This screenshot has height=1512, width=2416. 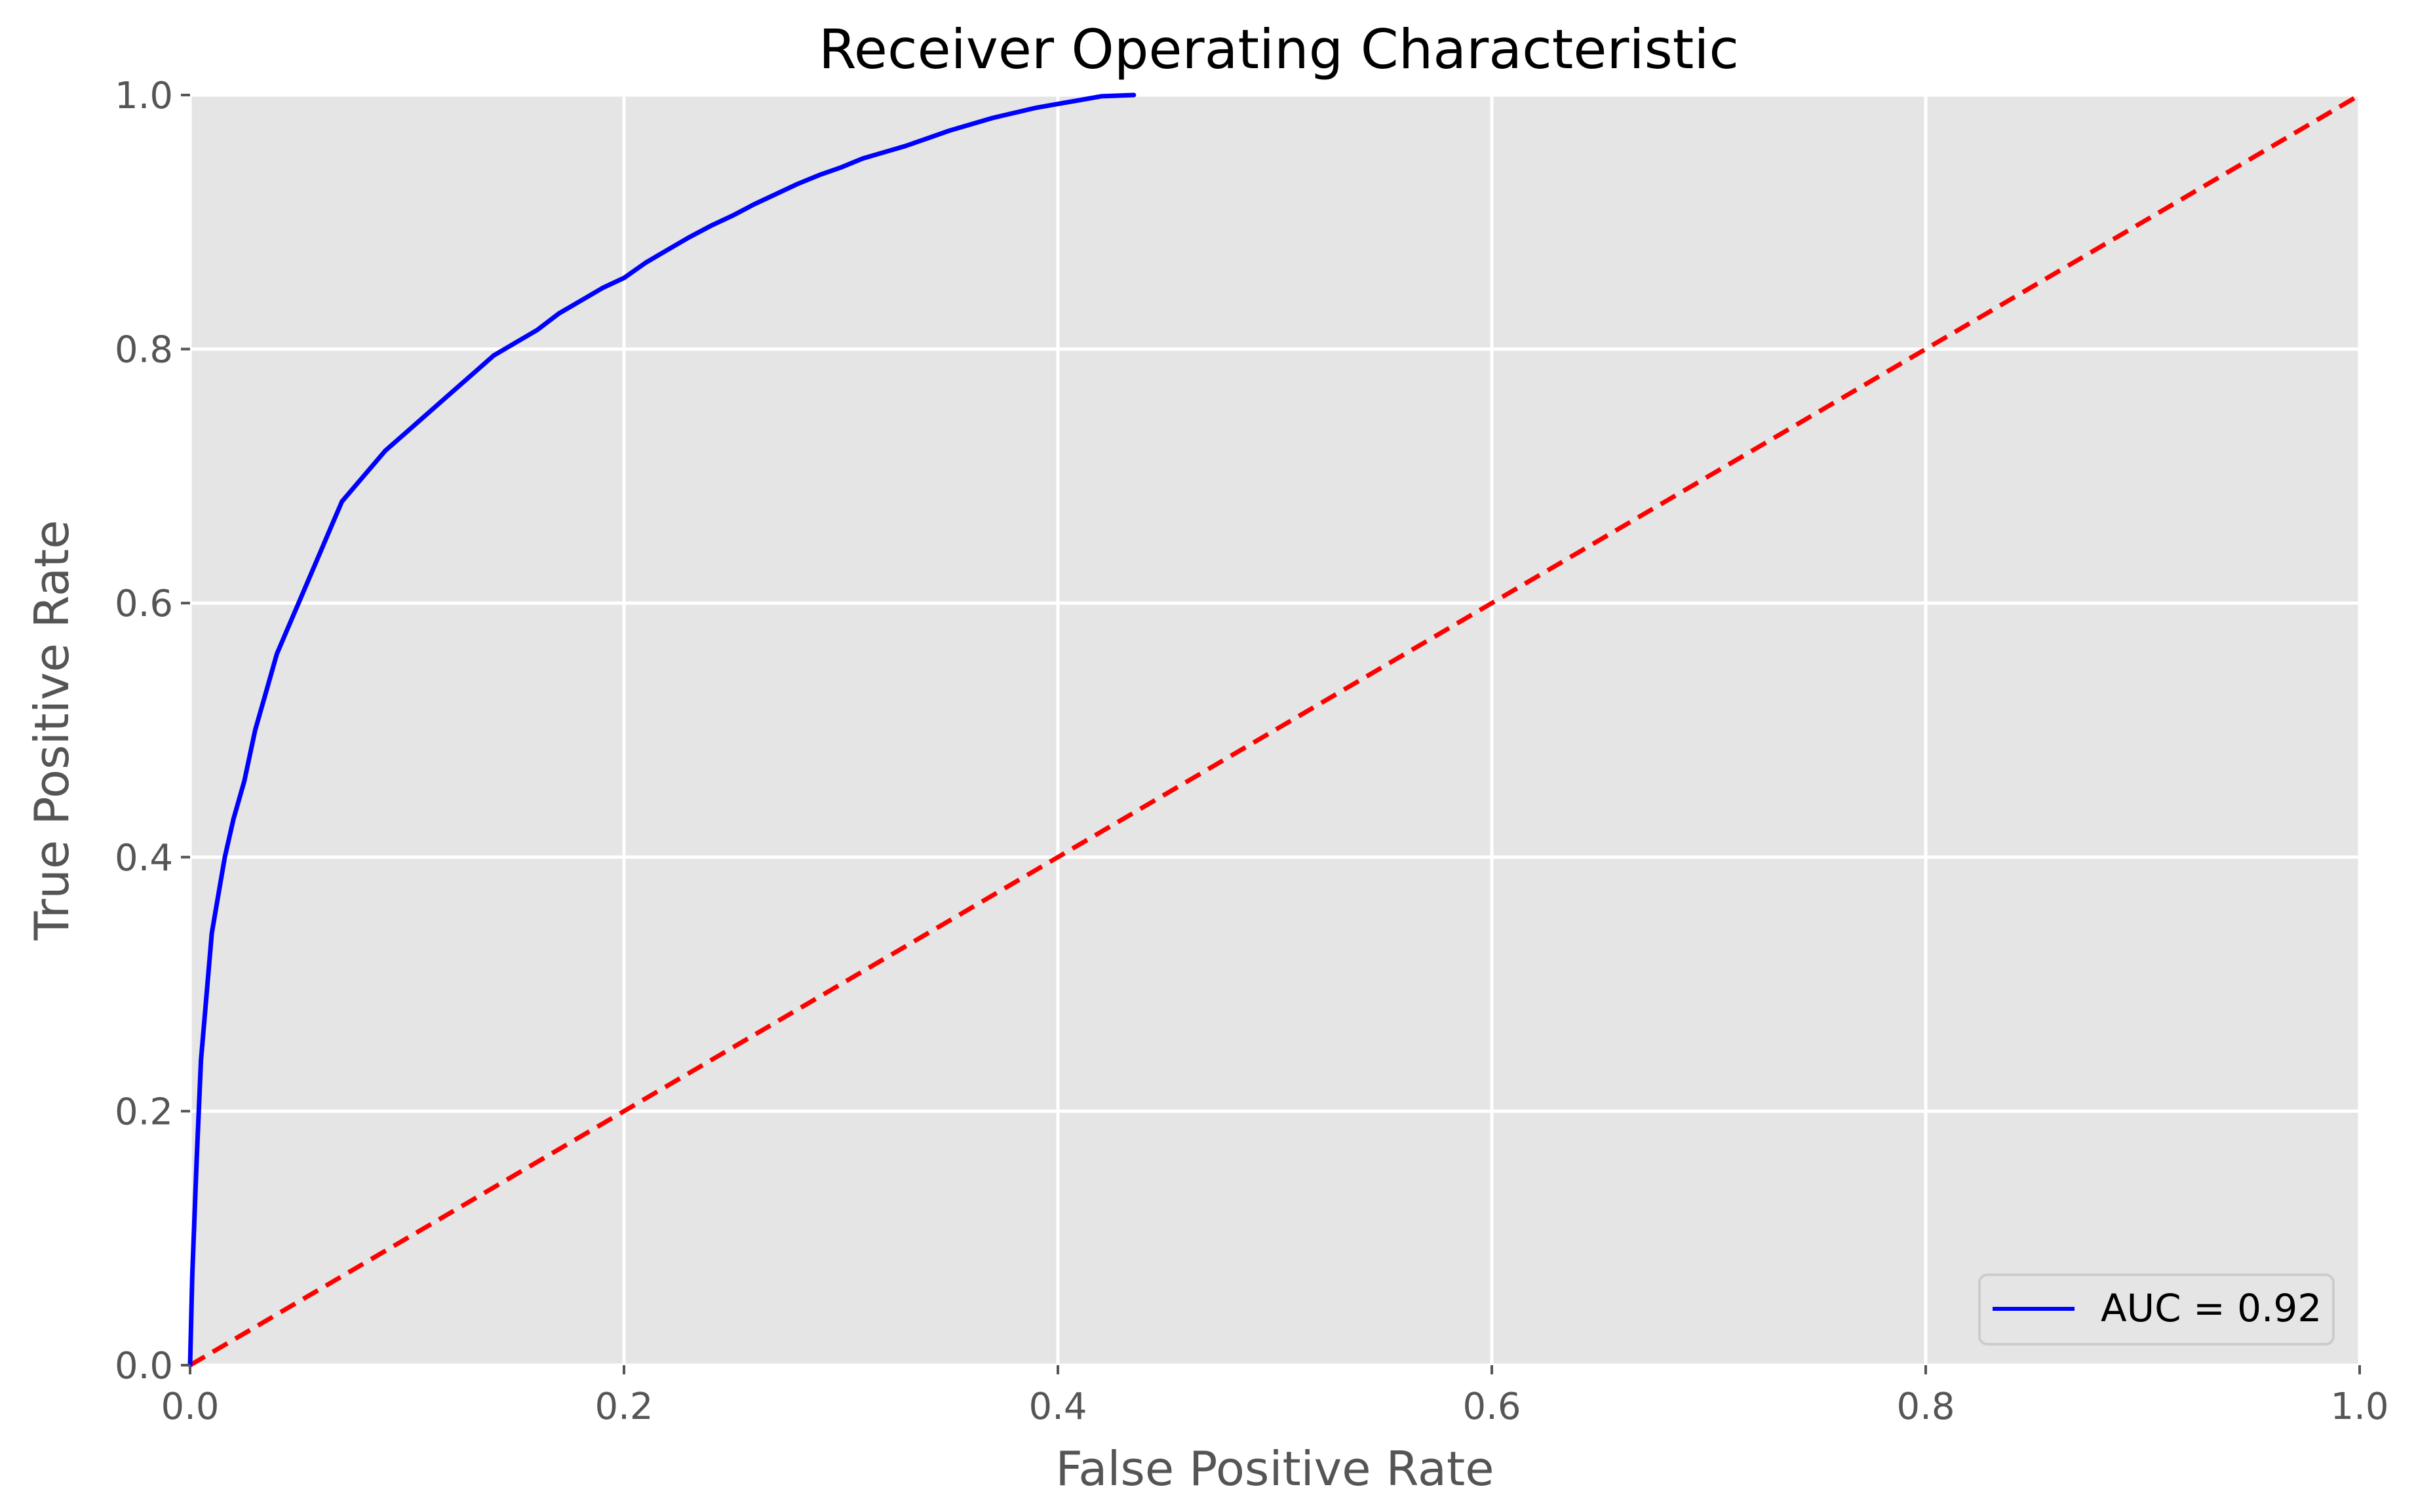 What do you see at coordinates (190, 1407) in the screenshot?
I see `x-tick-label-0: 0.0` at bounding box center [190, 1407].